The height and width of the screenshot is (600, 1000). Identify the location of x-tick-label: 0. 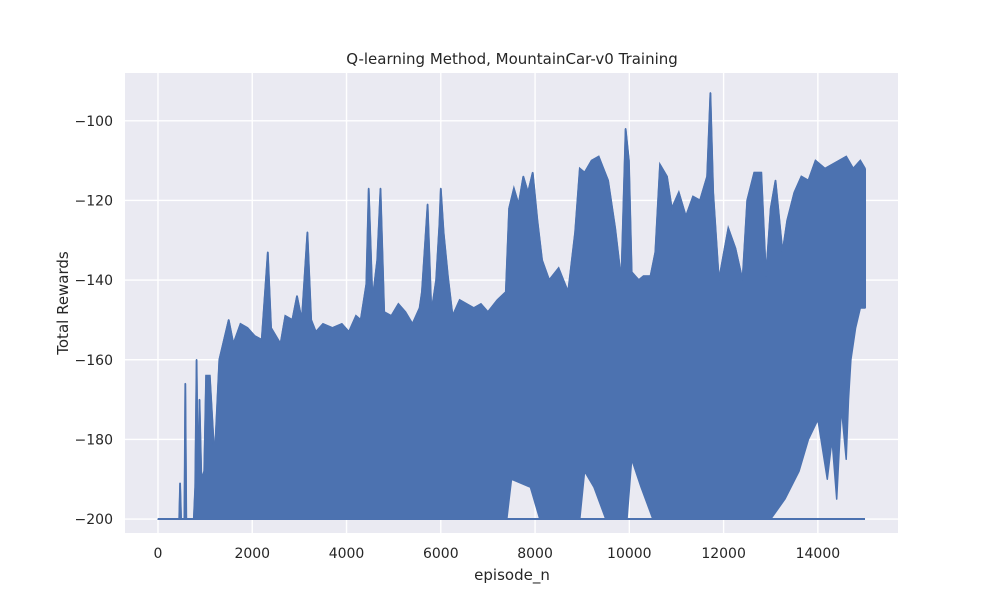
(158, 554).